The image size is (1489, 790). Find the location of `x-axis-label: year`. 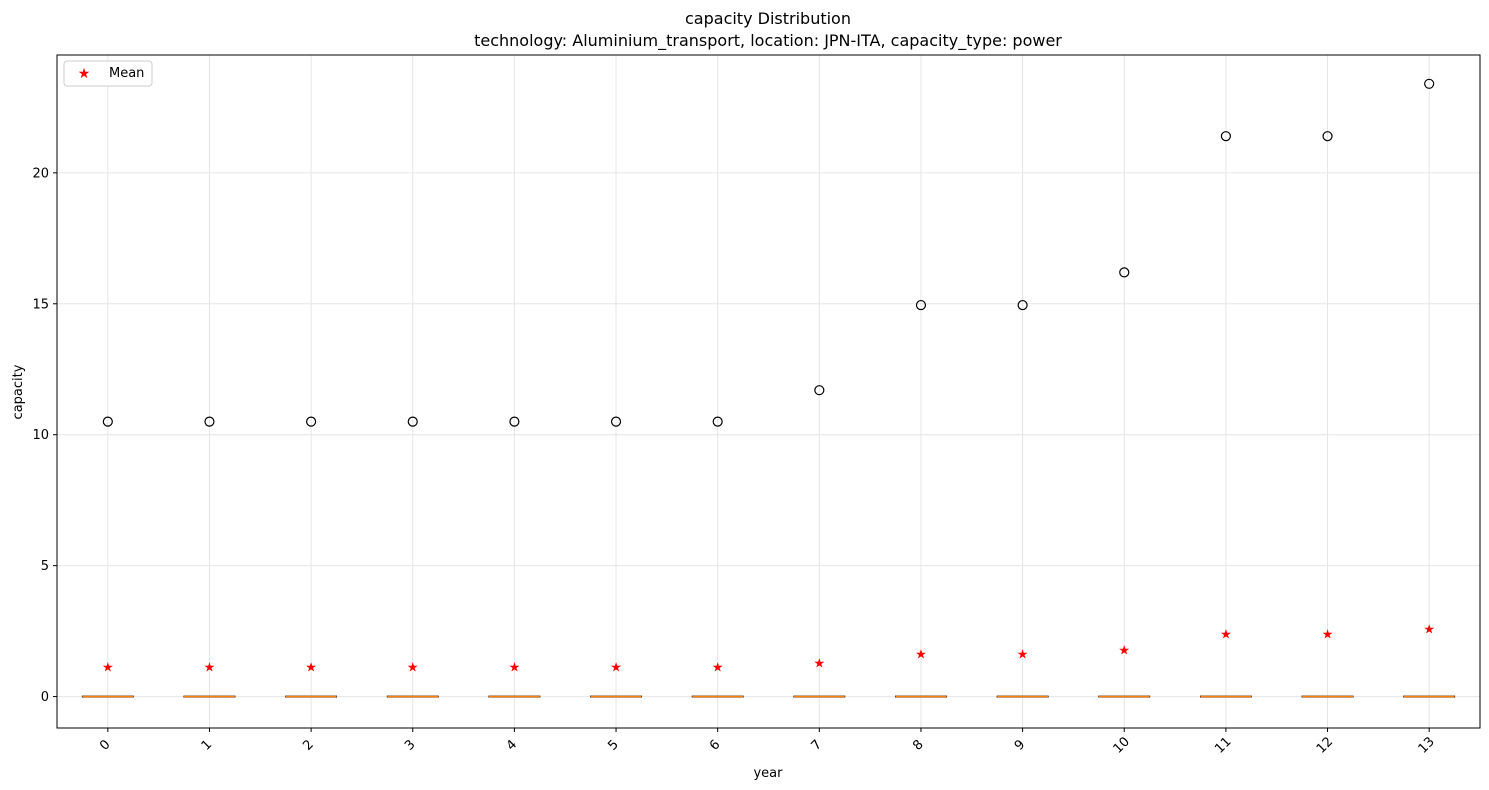

x-axis-label: year is located at coordinates (768, 773).